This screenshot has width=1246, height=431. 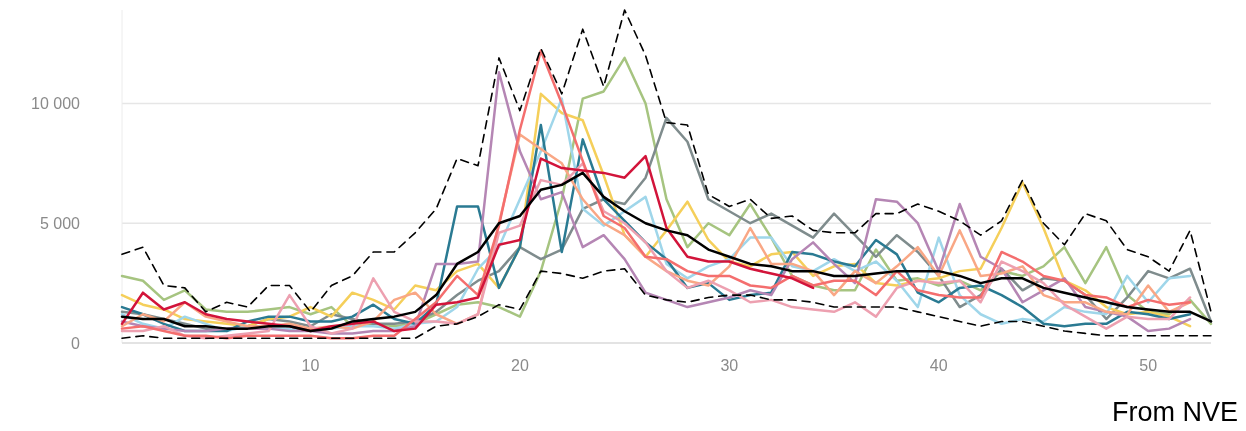 What do you see at coordinates (729, 365) in the screenshot?
I see `x-tick-label: 30` at bounding box center [729, 365].